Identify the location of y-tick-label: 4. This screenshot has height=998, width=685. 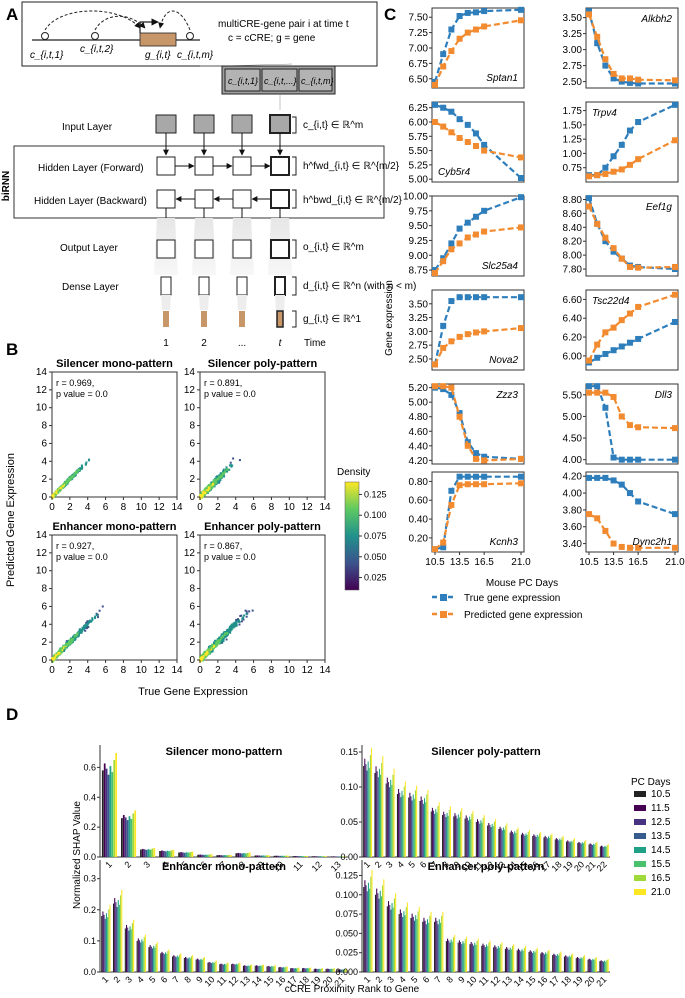
(44, 624).